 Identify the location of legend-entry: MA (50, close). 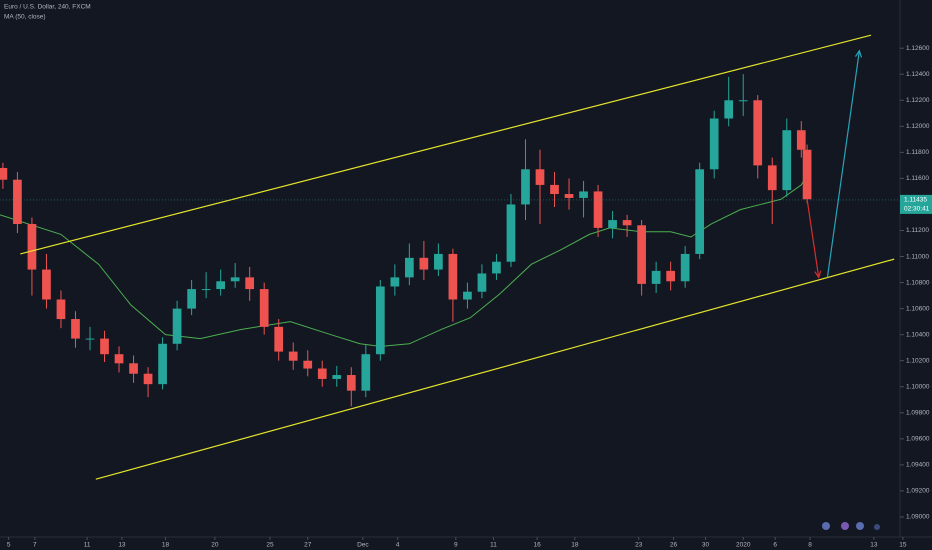
(25, 17).